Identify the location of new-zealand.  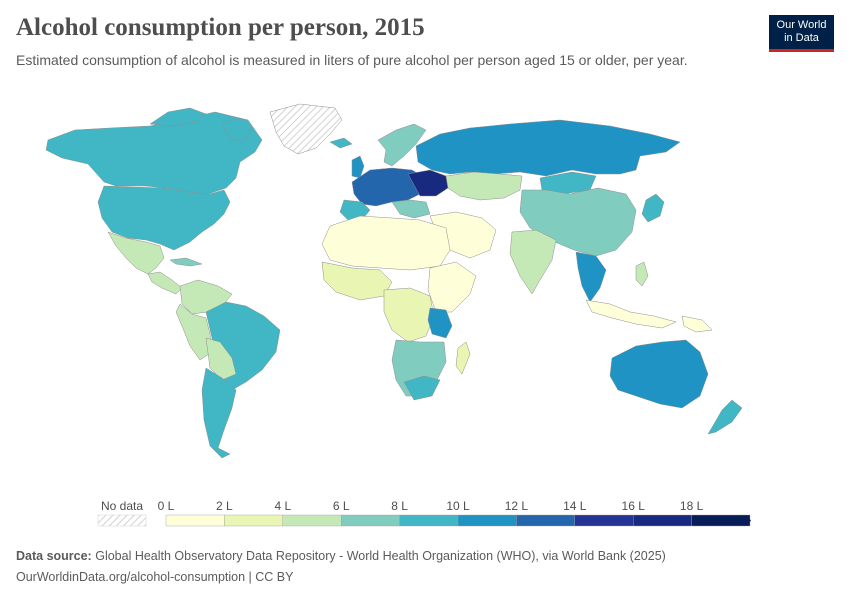
(725, 417).